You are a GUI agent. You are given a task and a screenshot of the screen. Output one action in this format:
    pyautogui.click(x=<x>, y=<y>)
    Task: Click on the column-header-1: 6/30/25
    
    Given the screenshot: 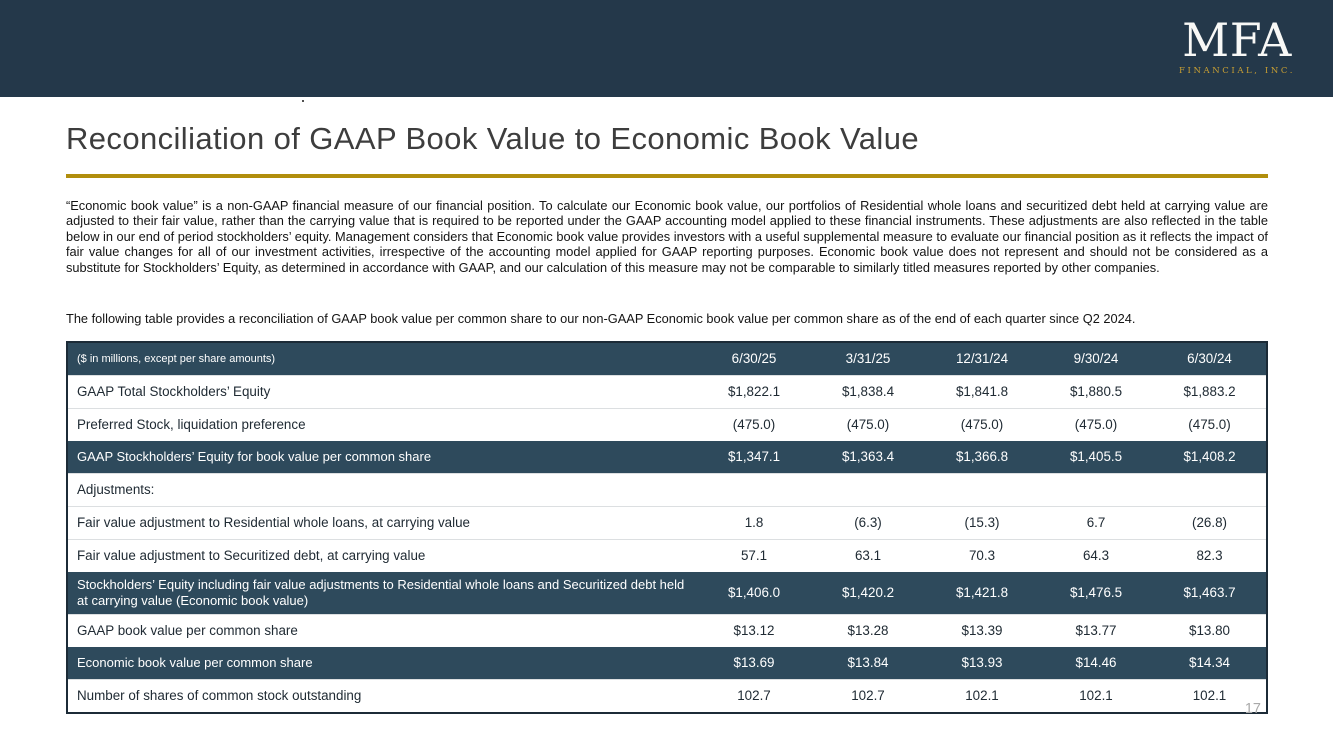 What is the action you would take?
    pyautogui.click(x=754, y=358)
    